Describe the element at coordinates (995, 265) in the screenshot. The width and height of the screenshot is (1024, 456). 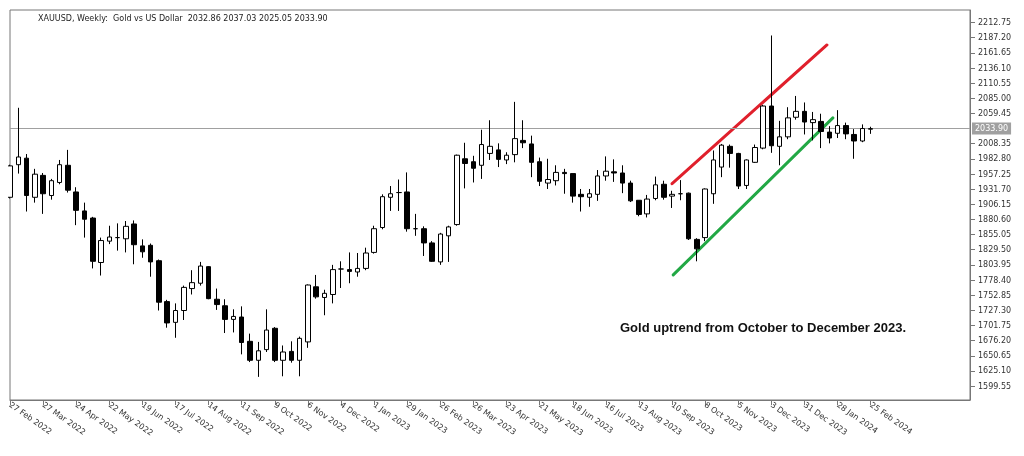
I see `y-tick-label: 1803.95` at that location.